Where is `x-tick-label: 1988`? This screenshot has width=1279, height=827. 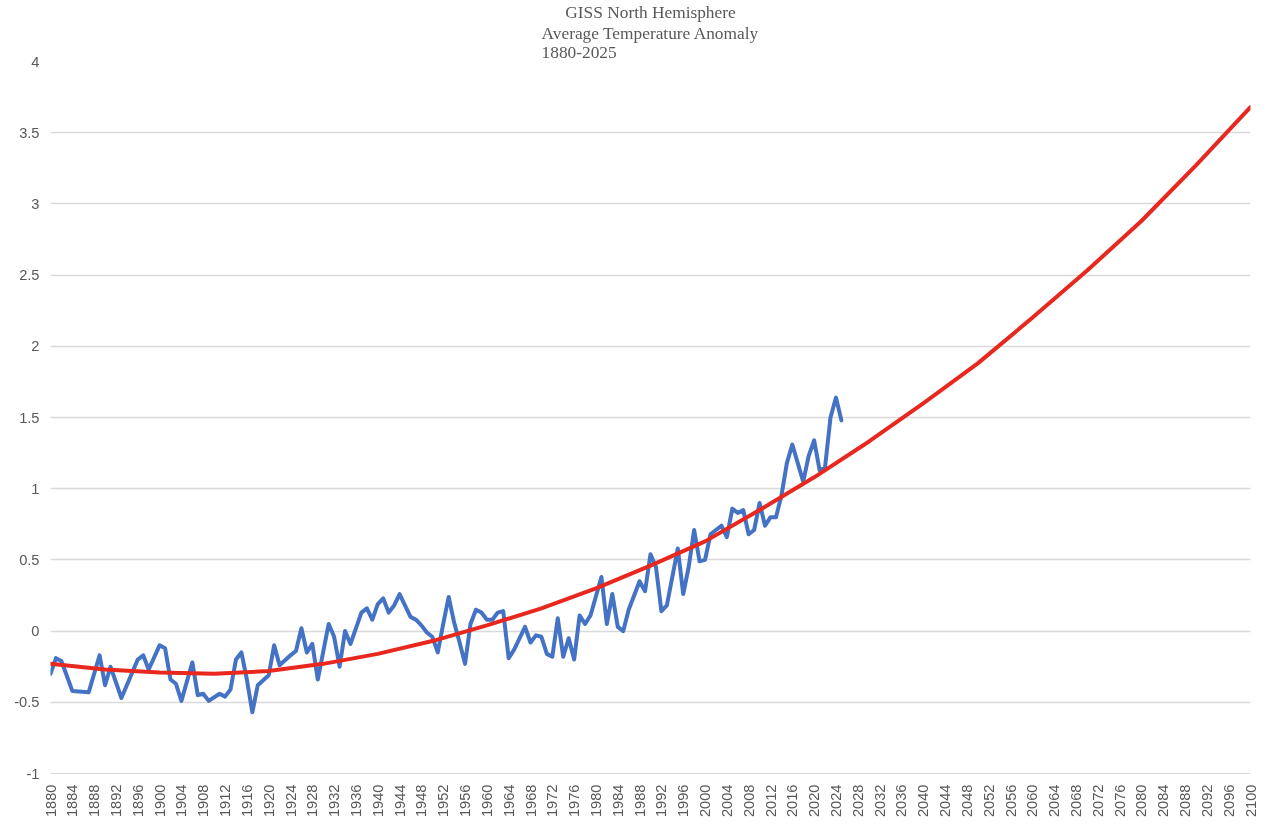 x-tick-label: 1988 is located at coordinates (639, 801).